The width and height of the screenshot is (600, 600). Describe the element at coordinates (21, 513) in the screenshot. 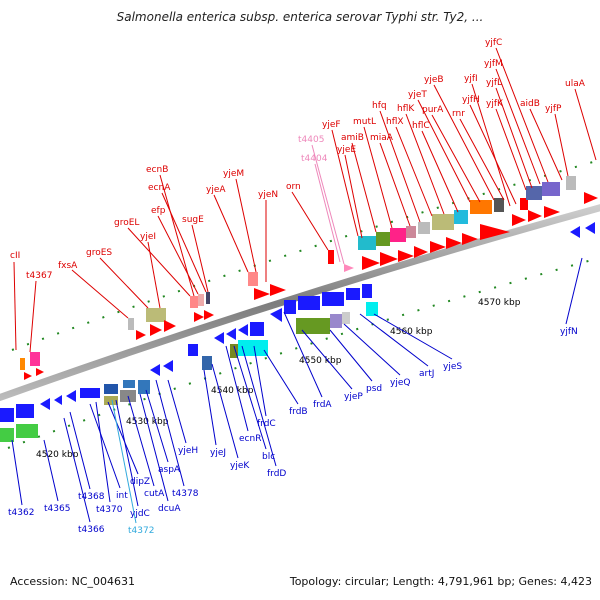

I see `gene-label: t4362` at that location.